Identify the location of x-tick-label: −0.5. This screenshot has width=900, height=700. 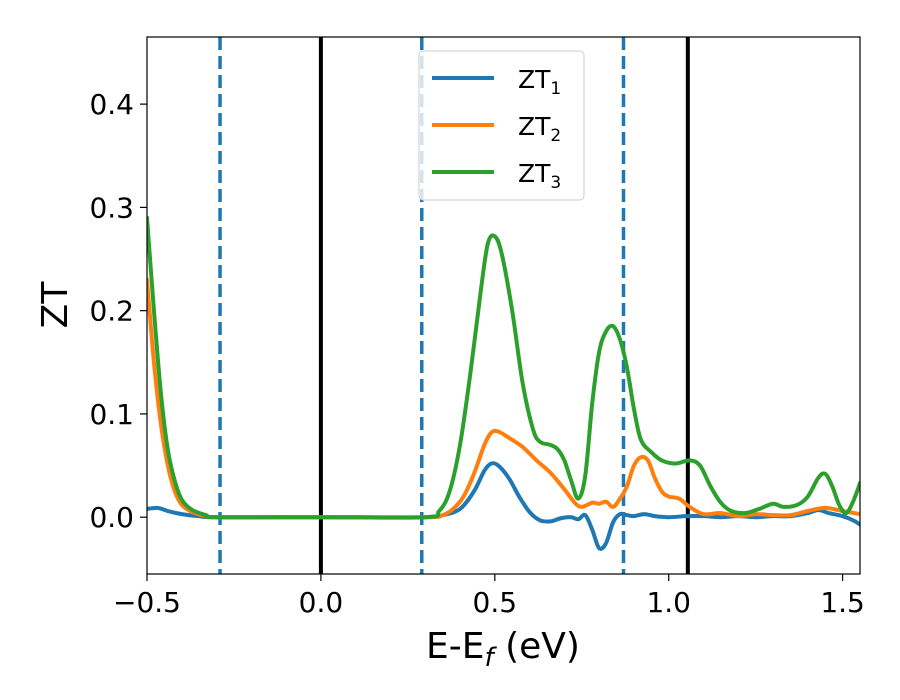
(147, 602).